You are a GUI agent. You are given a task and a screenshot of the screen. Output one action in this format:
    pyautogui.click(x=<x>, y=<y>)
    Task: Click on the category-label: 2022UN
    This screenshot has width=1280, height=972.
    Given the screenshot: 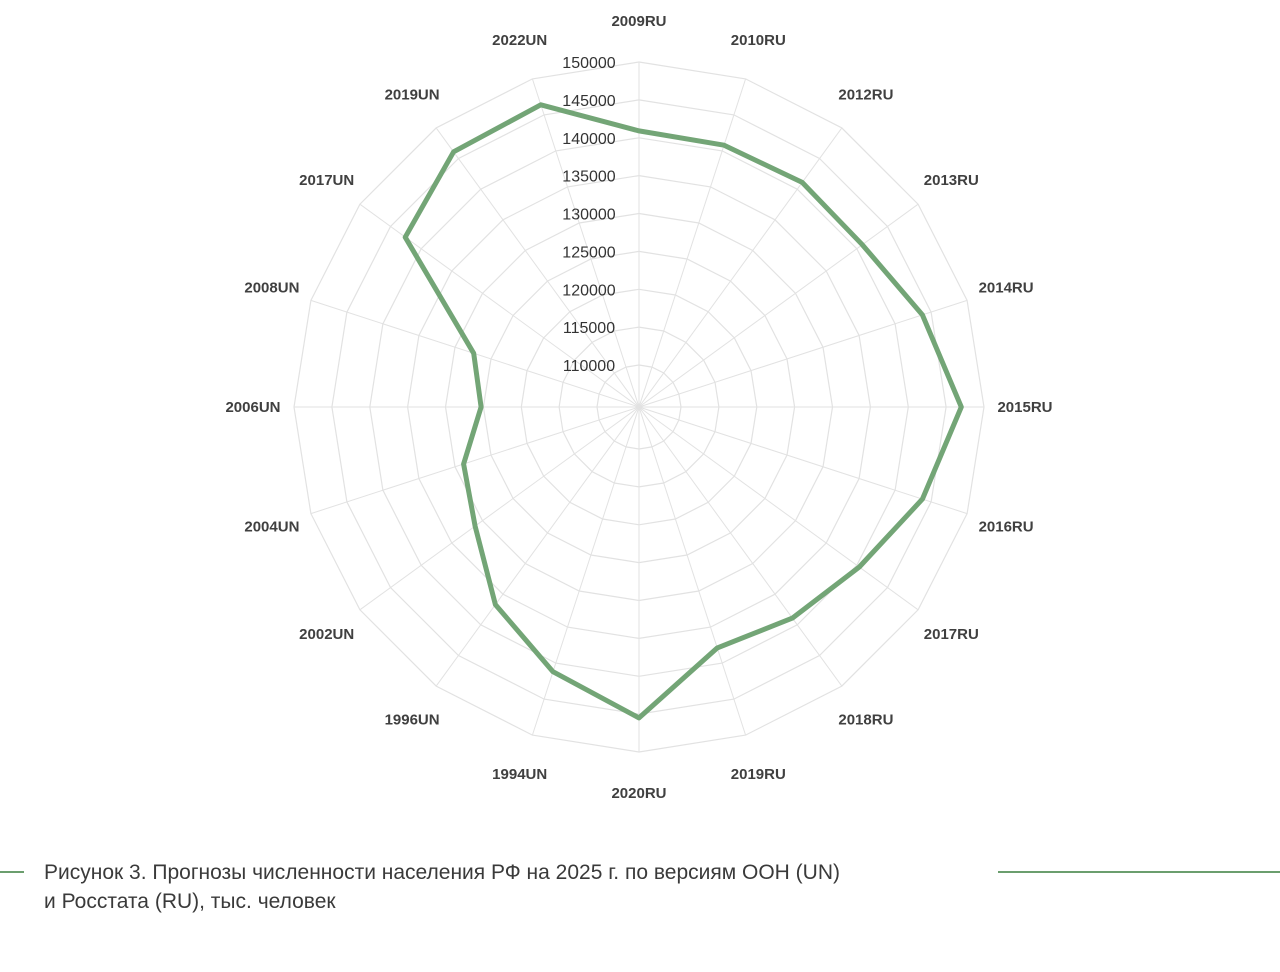 What is the action you would take?
    pyautogui.click(x=519, y=40)
    